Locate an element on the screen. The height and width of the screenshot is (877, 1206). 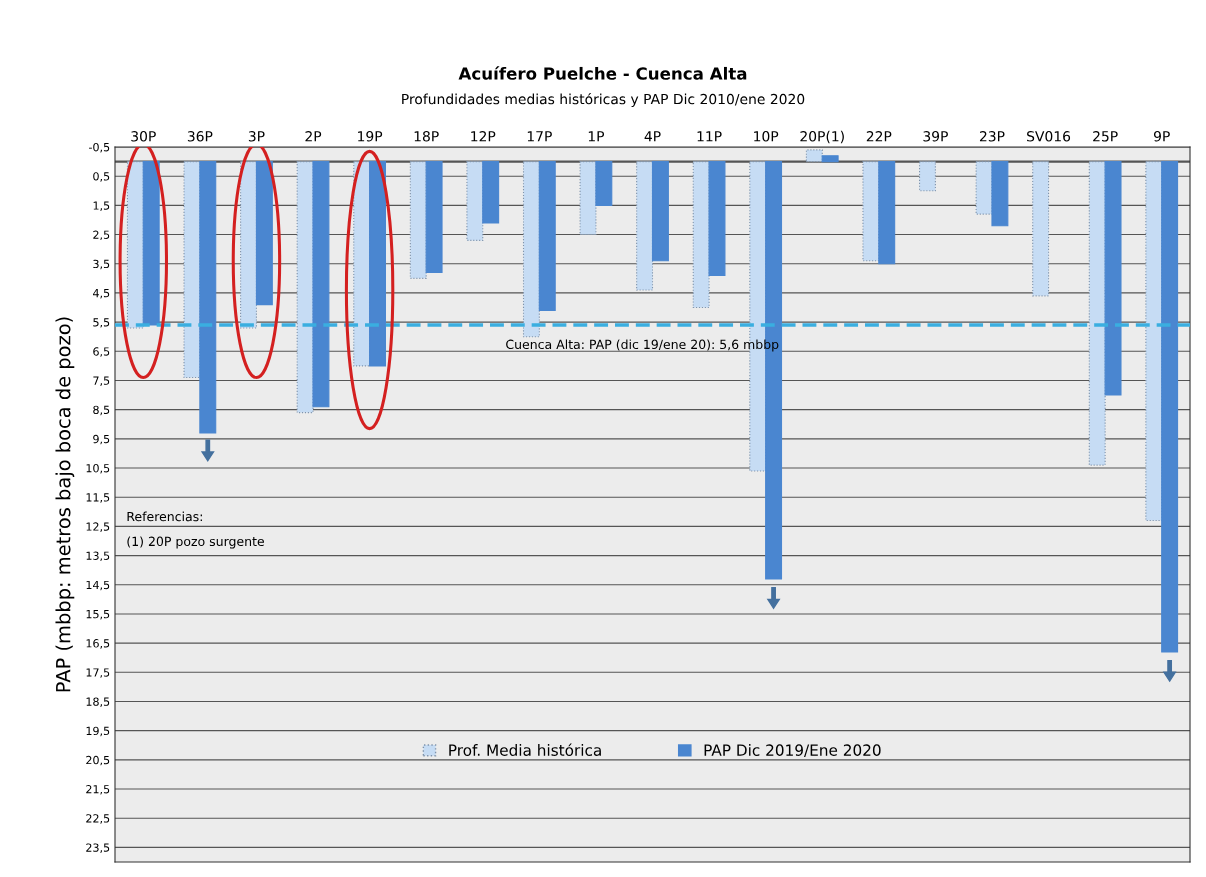
y-tick-label: 19,5 is located at coordinates (98, 731).